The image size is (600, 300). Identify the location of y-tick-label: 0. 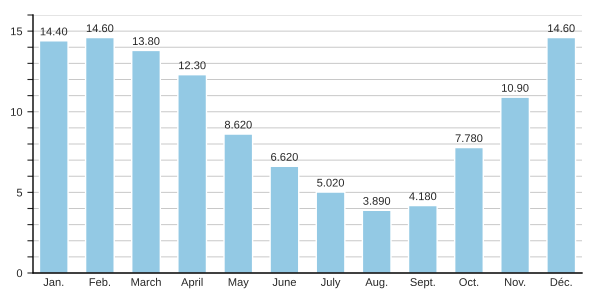
(19, 273).